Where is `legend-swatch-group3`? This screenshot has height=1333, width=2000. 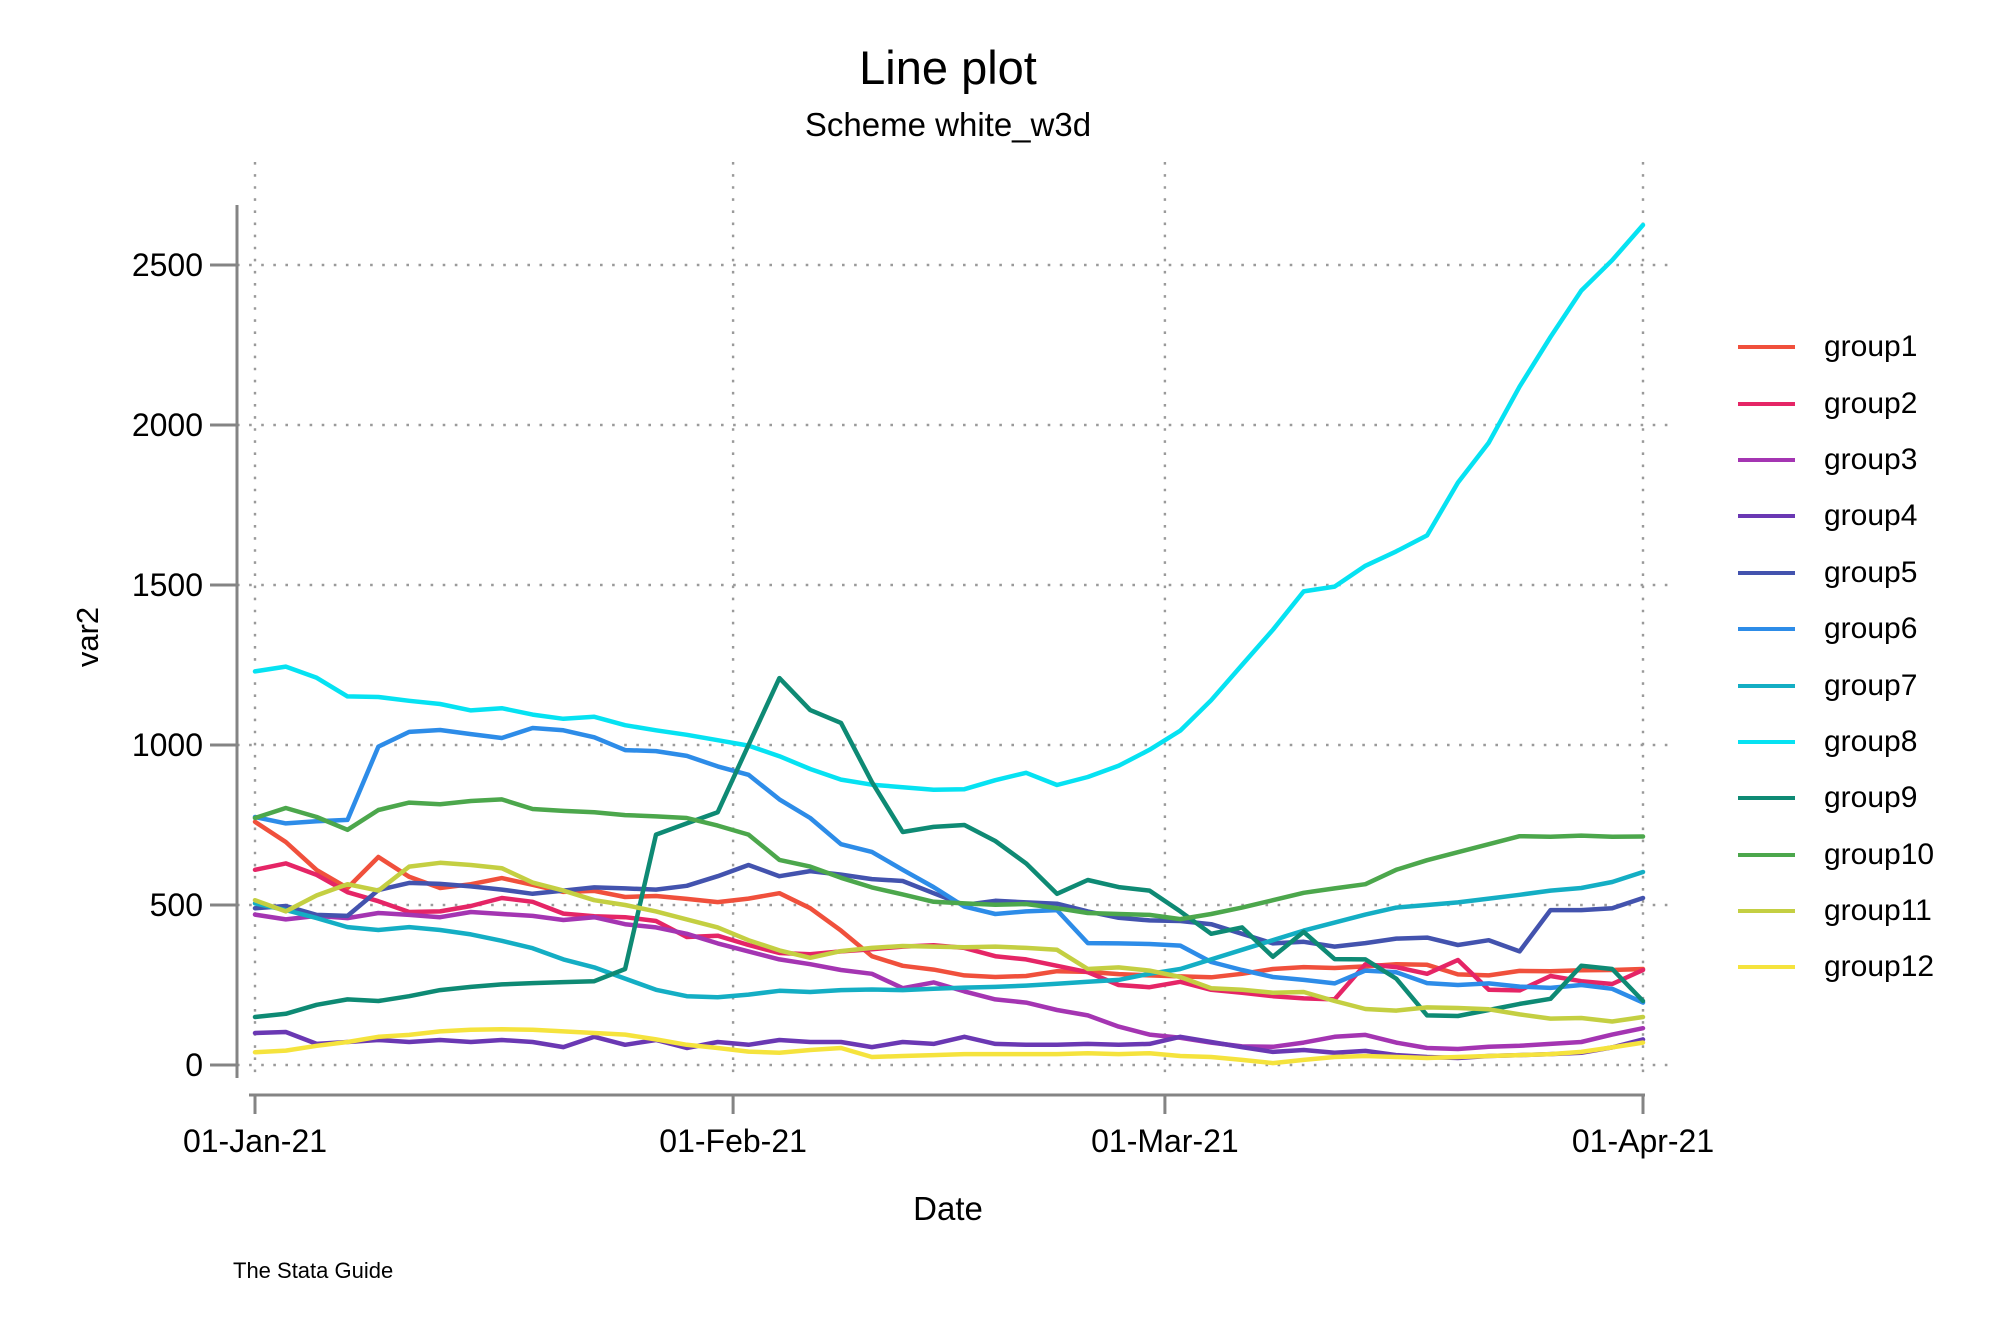 legend-swatch-group3 is located at coordinates (1766, 459).